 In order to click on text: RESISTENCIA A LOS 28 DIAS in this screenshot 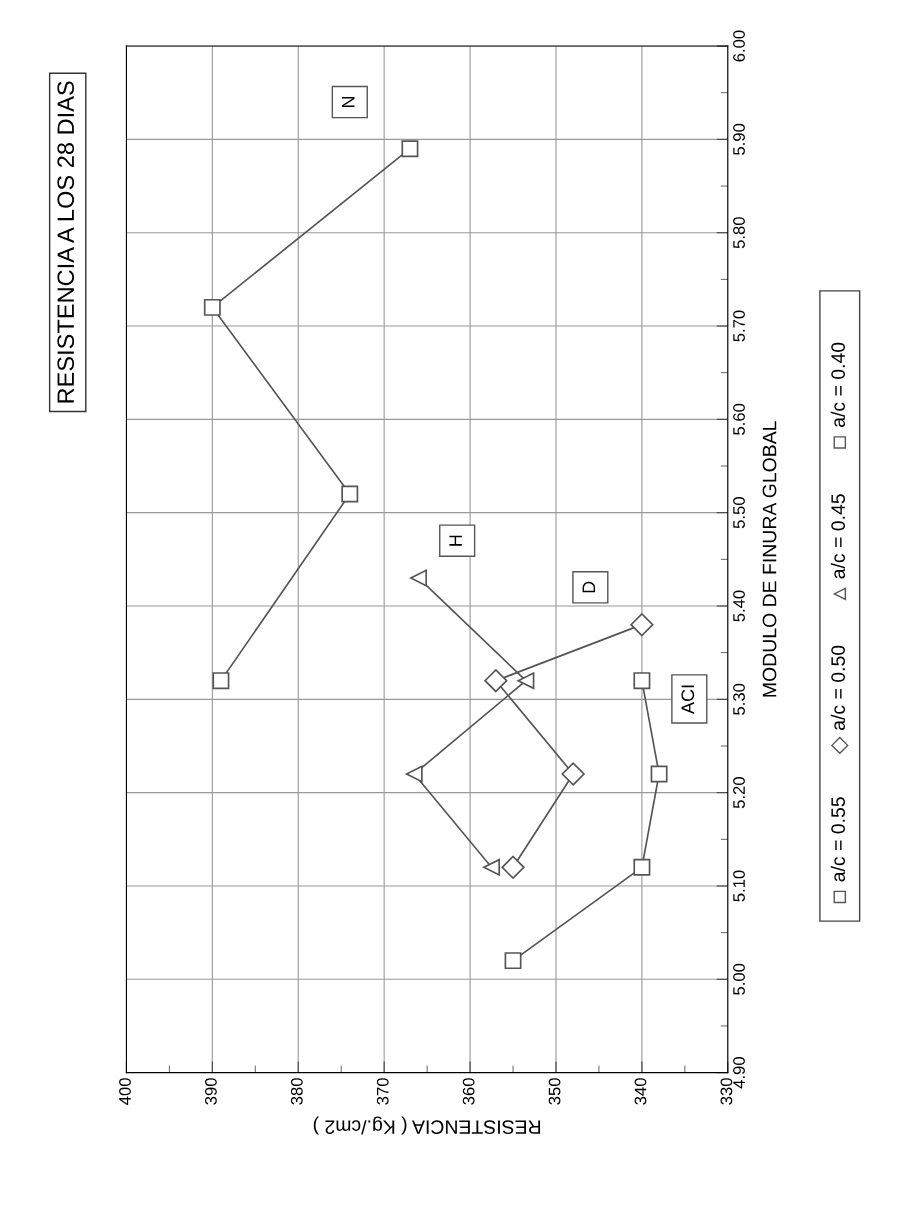, I will do `click(66, 242)`.